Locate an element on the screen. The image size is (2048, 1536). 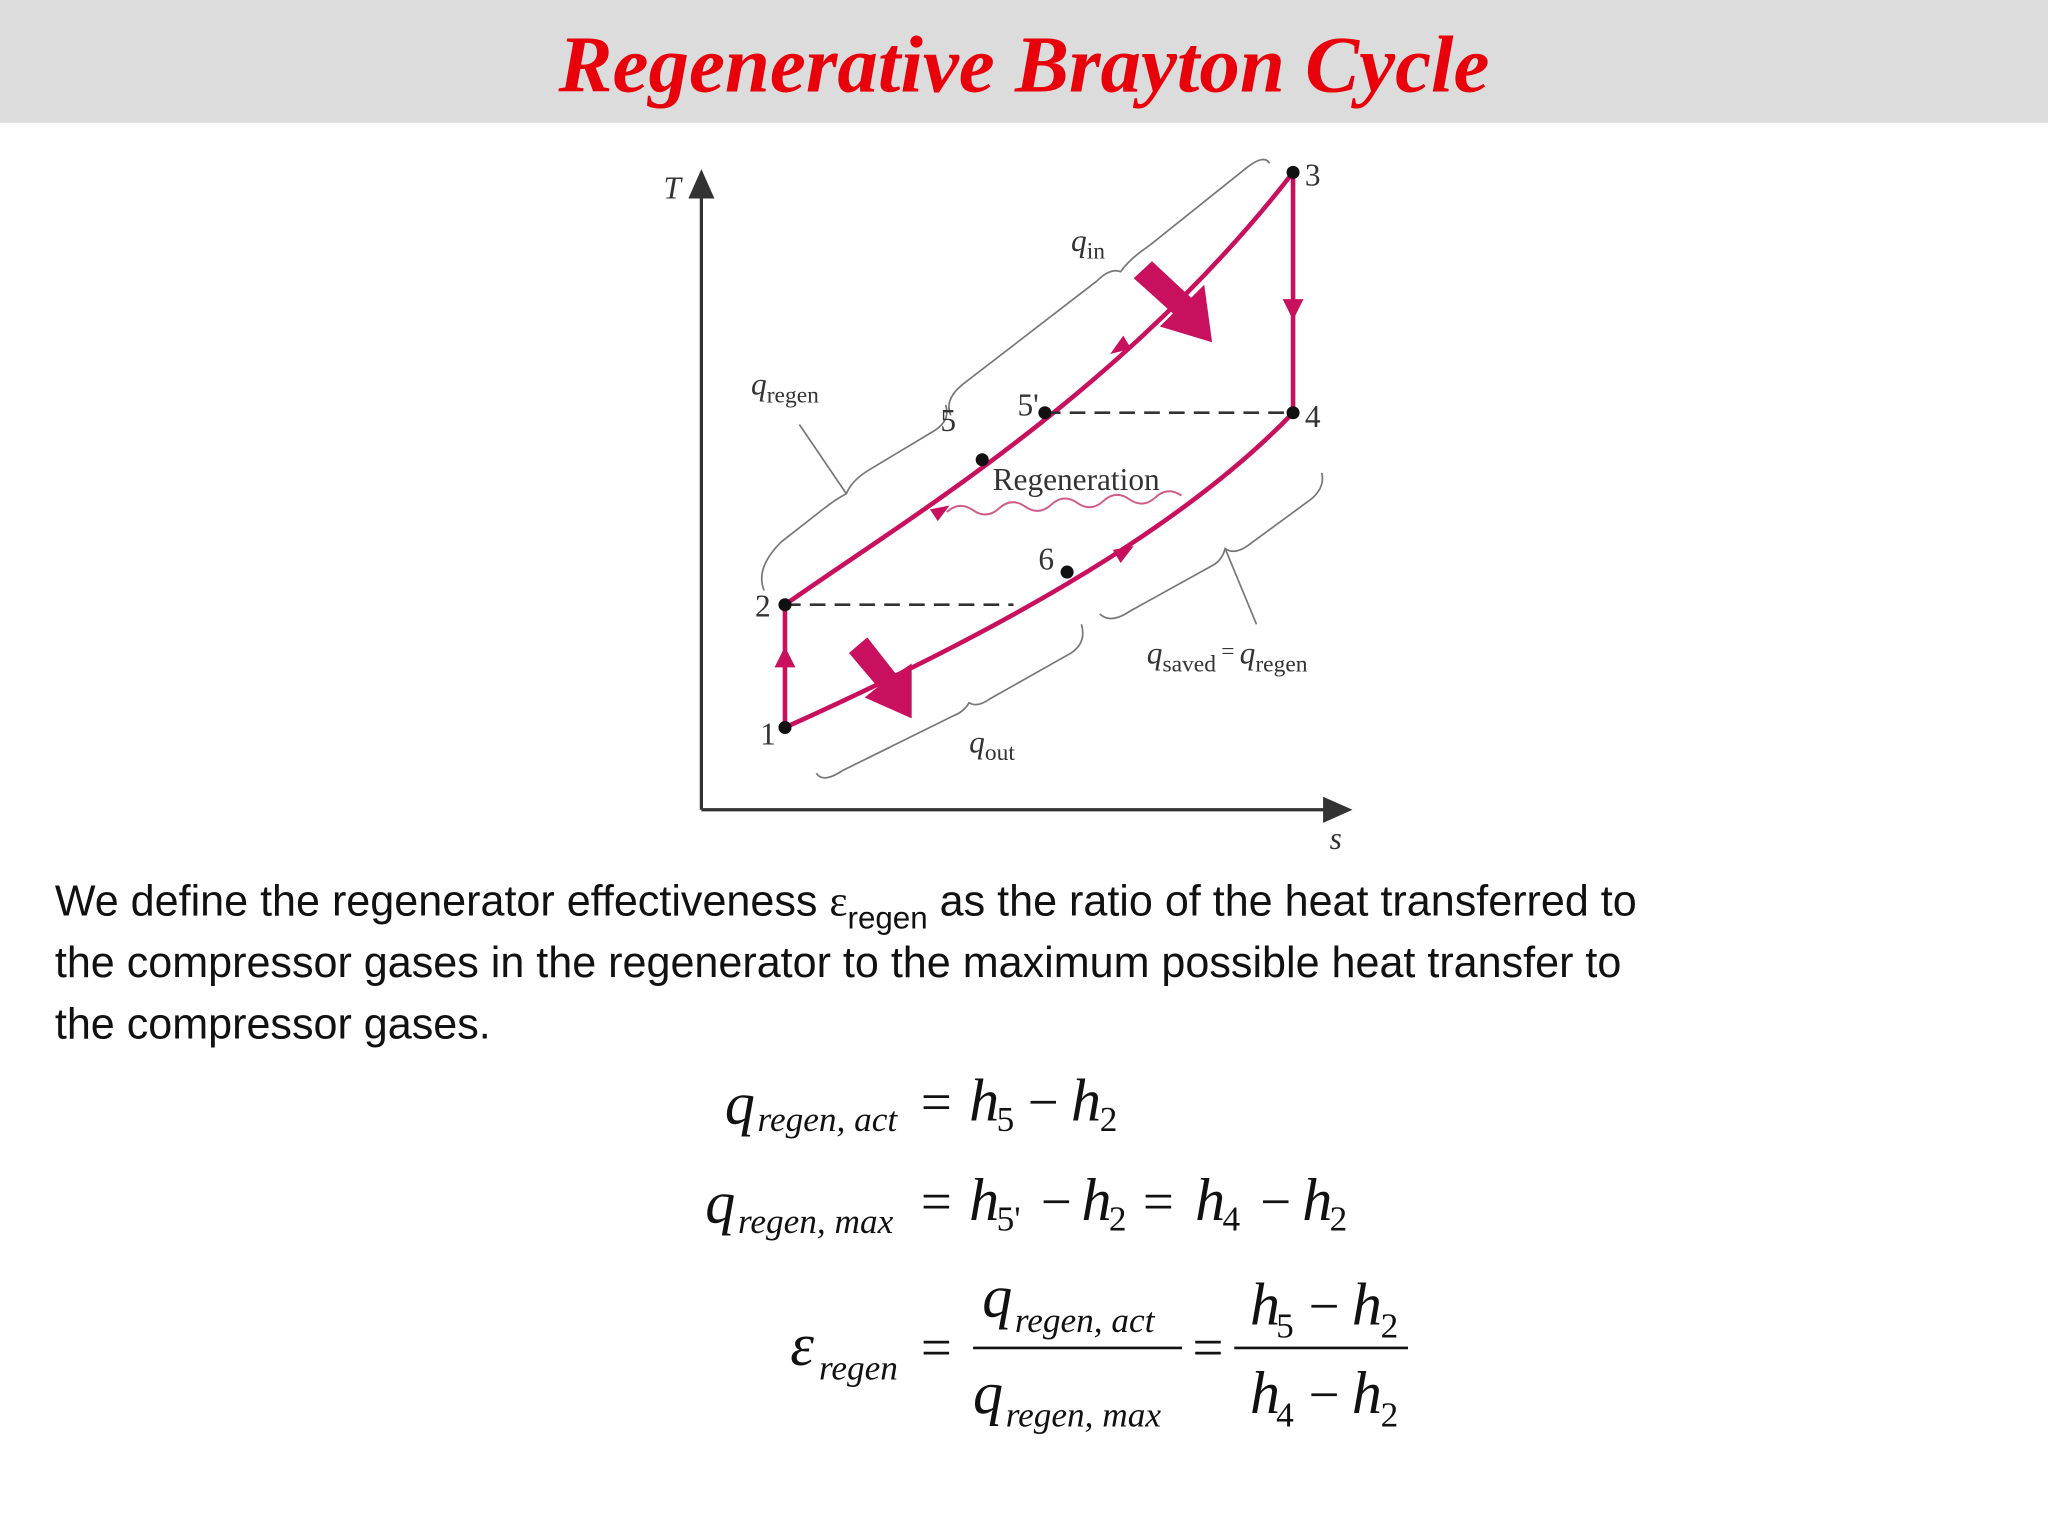
text: as the ratio of the heat transferred to is located at coordinates (1282, 902).